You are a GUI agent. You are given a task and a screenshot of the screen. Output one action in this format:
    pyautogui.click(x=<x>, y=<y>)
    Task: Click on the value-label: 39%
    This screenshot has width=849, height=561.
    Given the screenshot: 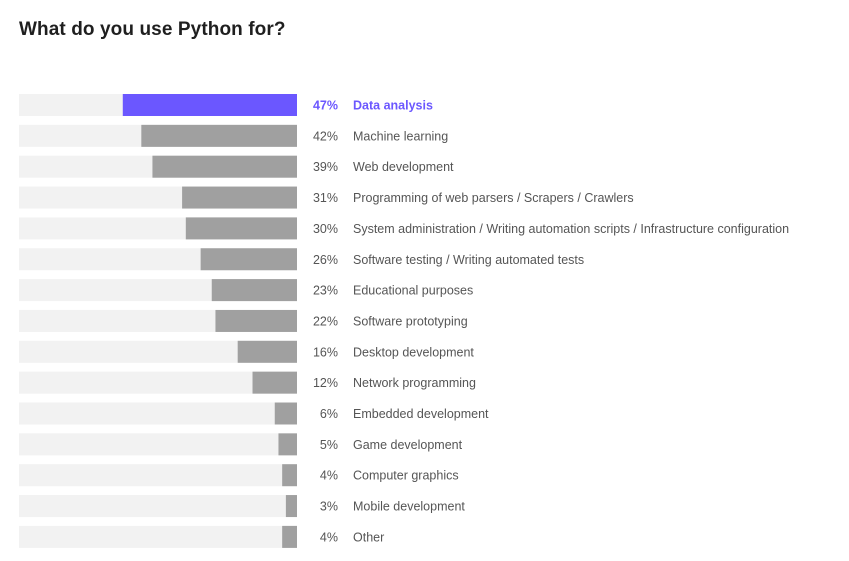 What is the action you would take?
    pyautogui.click(x=325, y=167)
    